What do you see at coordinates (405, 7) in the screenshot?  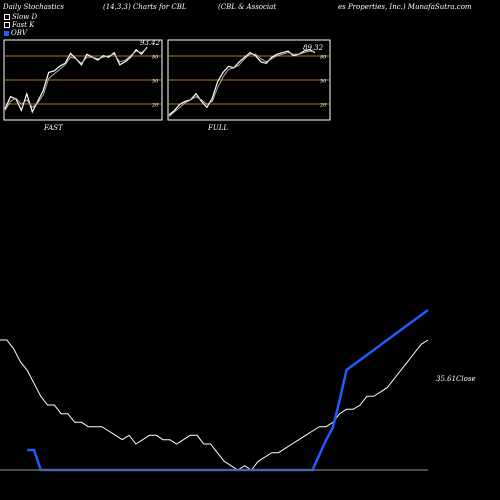 I see `header-source: es Properties, Inc.) MunafaSutra.com` at bounding box center [405, 7].